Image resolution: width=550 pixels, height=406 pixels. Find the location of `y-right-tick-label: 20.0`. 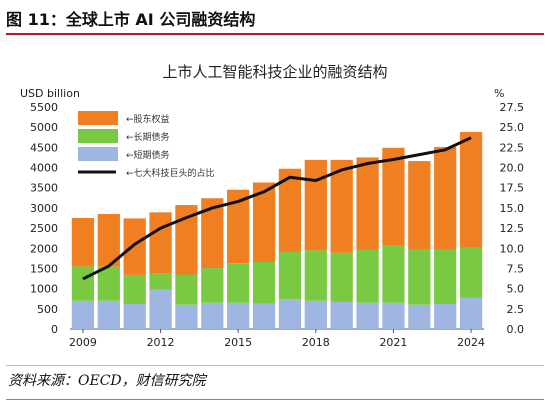

y-right-tick-label: 20.0 is located at coordinates (512, 168).